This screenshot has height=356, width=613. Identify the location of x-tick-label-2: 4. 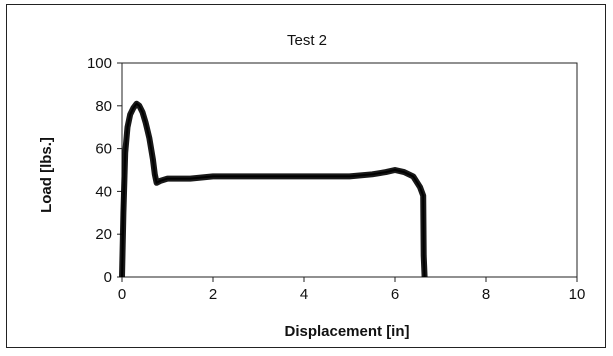
(304, 294).